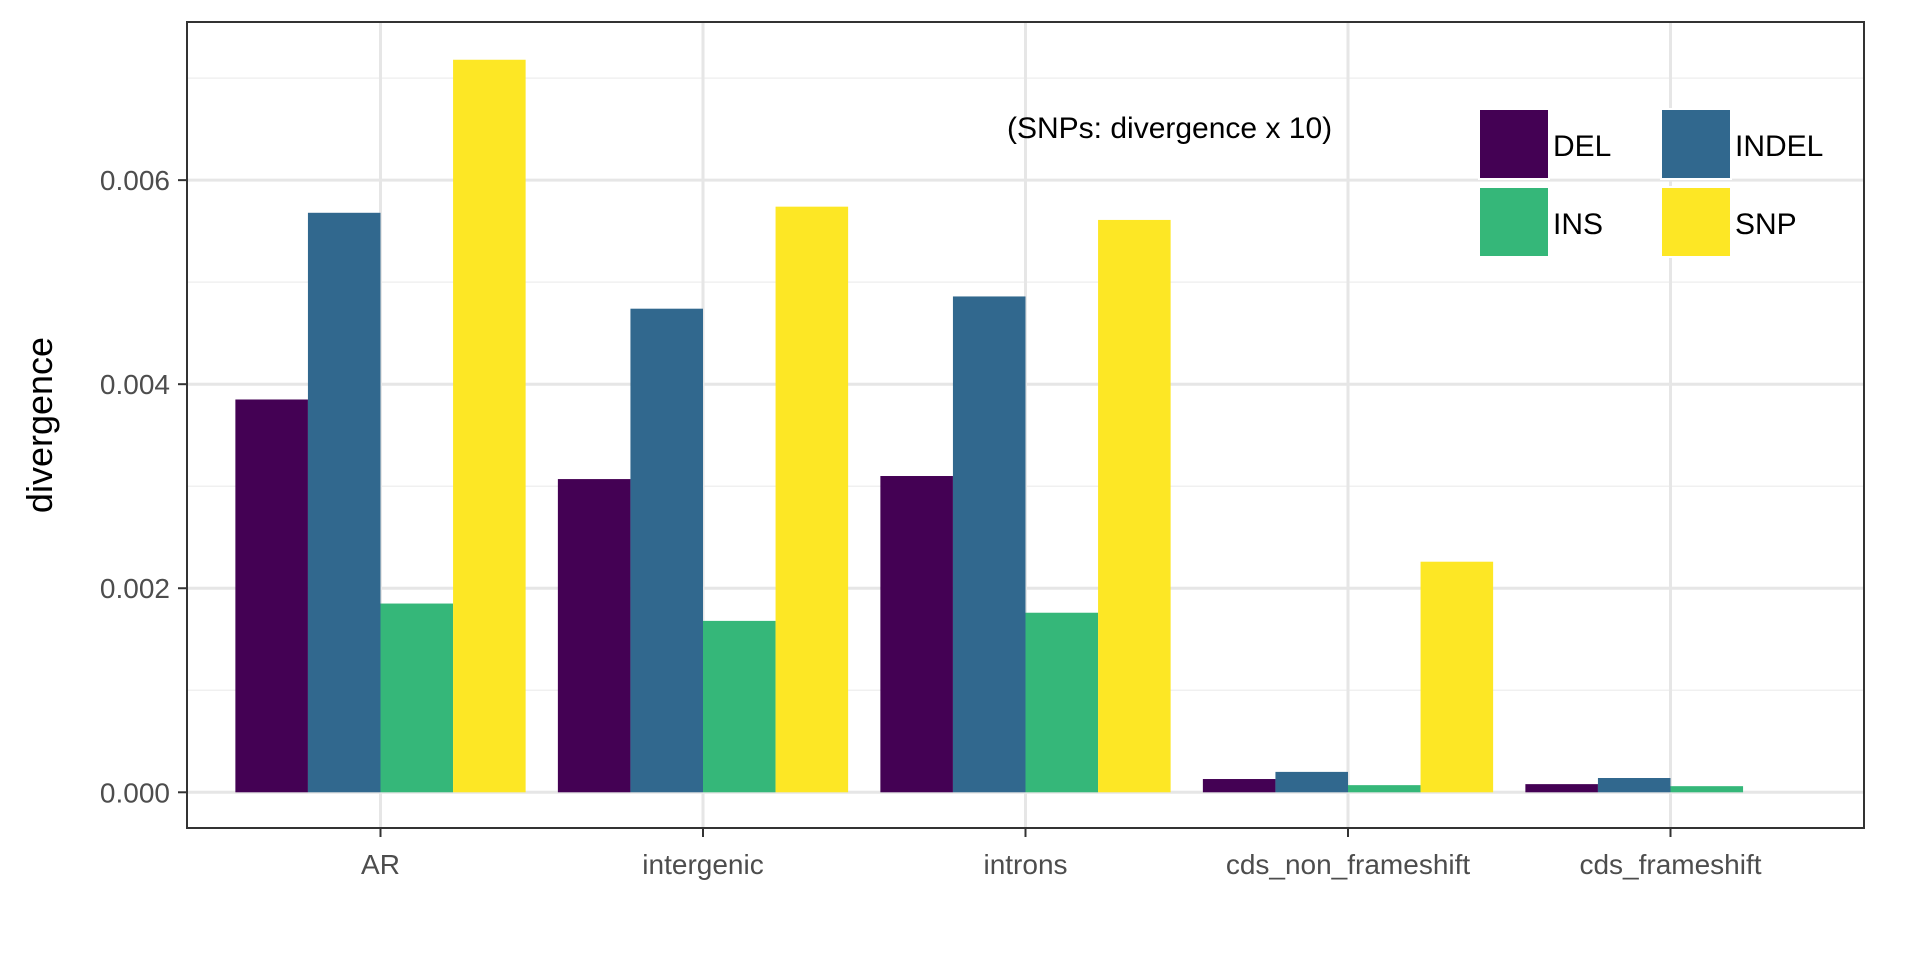  Describe the element at coordinates (1707, 789) in the screenshot. I see `bar-ins-cds-frameshift` at that location.